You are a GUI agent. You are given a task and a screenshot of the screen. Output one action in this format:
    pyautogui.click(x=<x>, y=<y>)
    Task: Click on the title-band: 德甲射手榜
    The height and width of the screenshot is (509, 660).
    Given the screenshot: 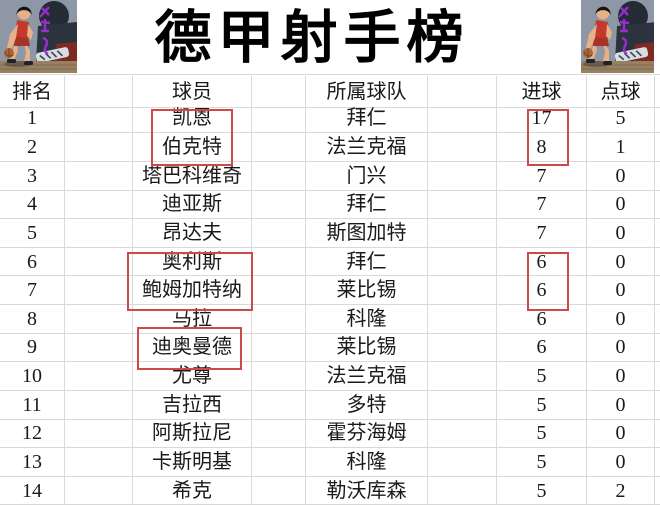 What is the action you would take?
    pyautogui.click(x=330, y=37)
    